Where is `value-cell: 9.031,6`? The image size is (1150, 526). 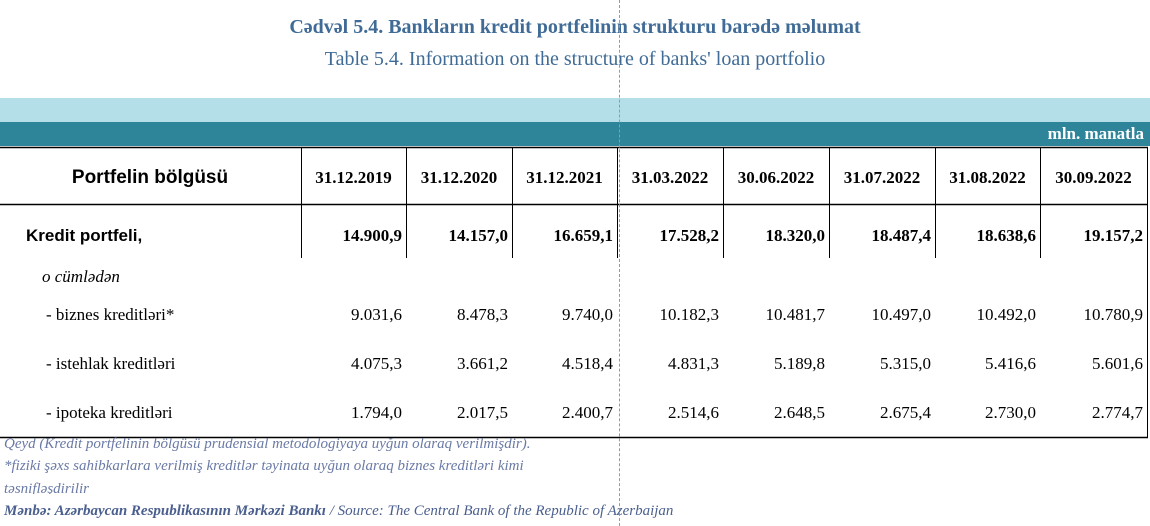
value-cell: 9.031,6 is located at coordinates (376, 314).